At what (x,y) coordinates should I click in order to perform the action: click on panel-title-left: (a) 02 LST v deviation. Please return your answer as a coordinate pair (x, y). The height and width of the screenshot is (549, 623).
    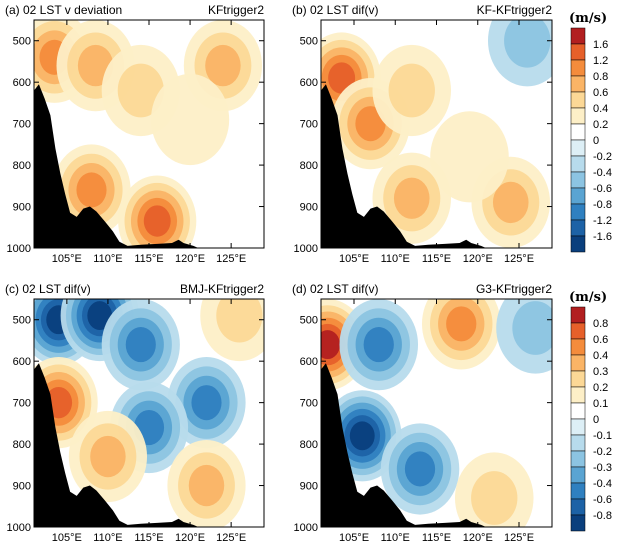
    Looking at the image, I should click on (63, 10).